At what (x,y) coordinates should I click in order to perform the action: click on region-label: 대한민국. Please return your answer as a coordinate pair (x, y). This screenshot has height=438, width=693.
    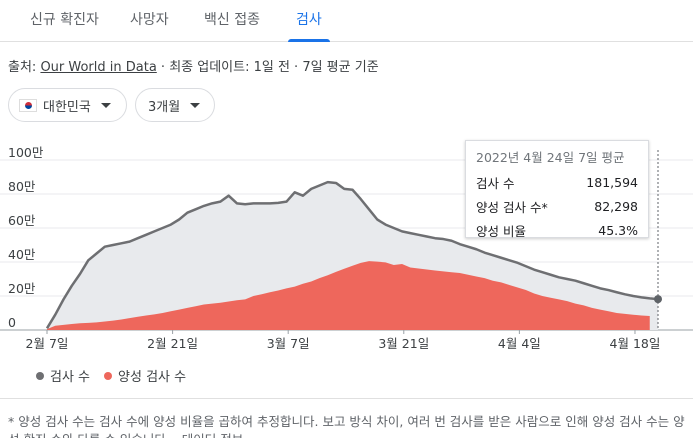
    Looking at the image, I should click on (67, 107).